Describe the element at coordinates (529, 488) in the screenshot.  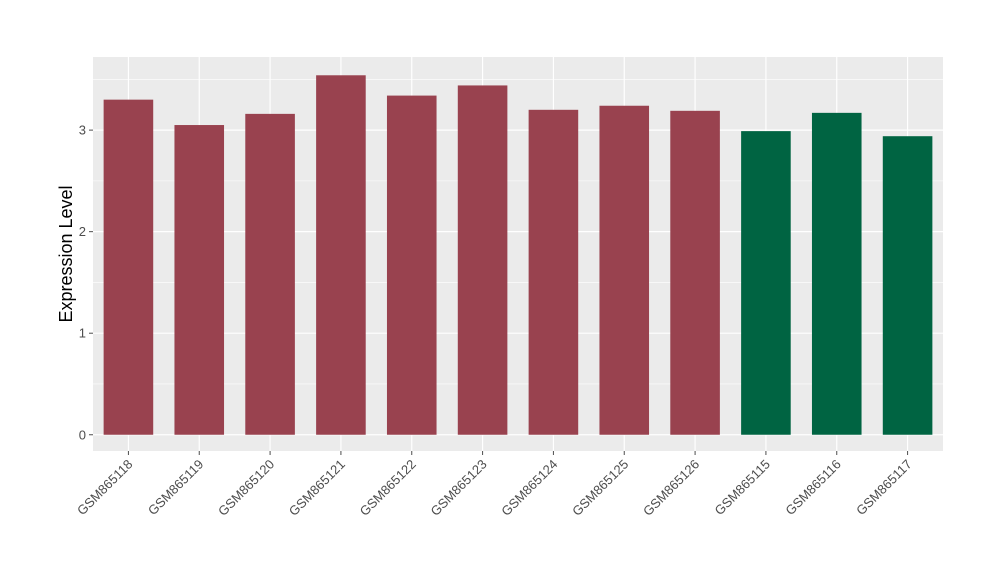
I see `x-tick-label: GSM865124` at that location.